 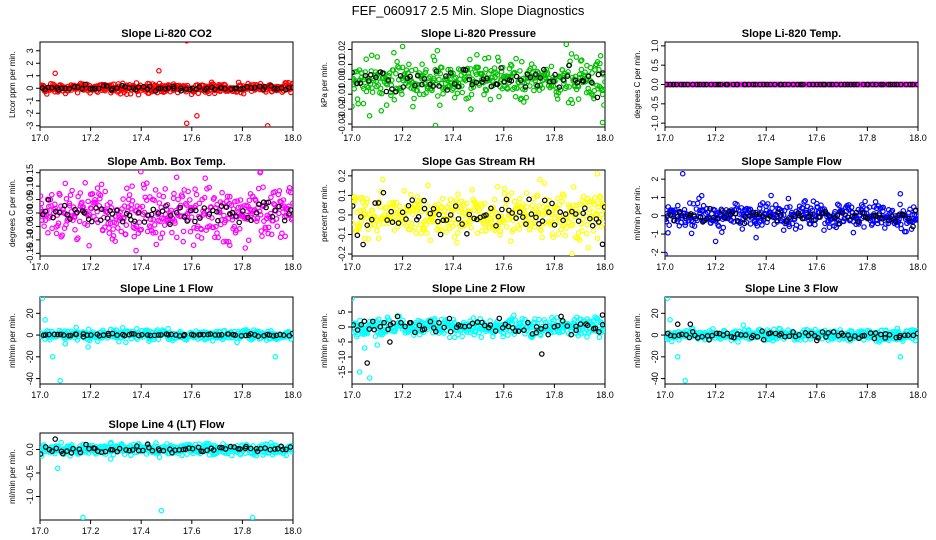 I want to click on x-tick-label-temp: 17.6, so click(x=817, y=138).